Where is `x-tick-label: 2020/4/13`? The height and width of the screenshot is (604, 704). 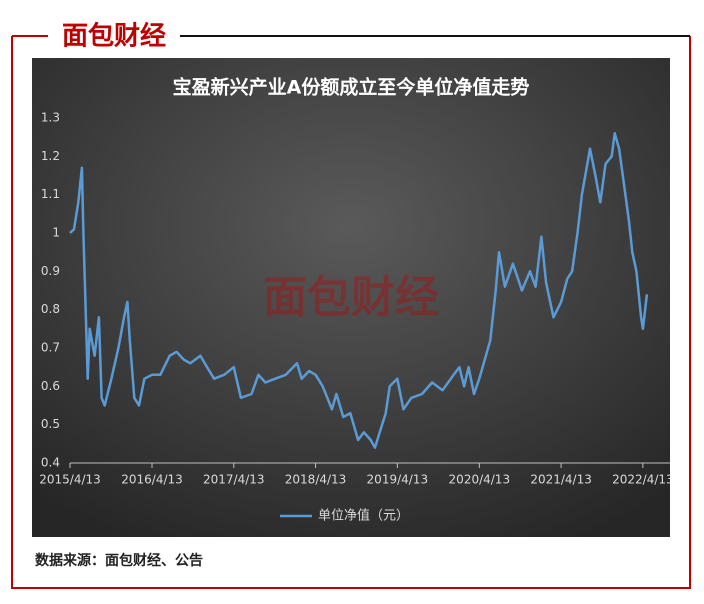 x-tick-label: 2020/4/13 is located at coordinates (480, 480).